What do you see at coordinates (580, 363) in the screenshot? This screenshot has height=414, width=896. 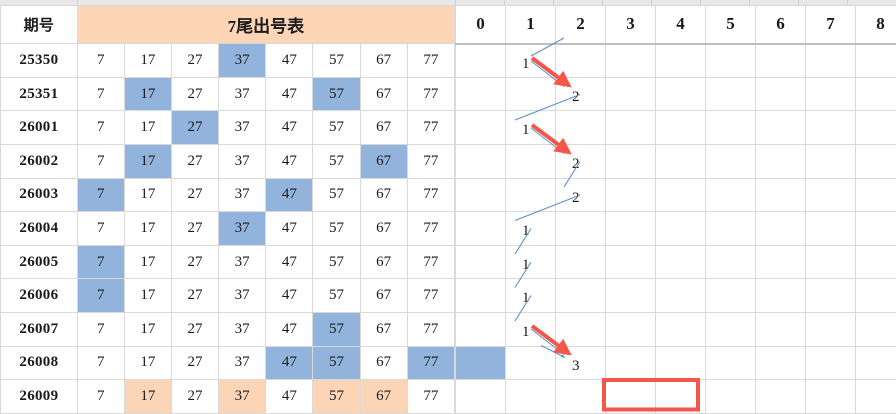 I see `count-cell: 3` at bounding box center [580, 363].